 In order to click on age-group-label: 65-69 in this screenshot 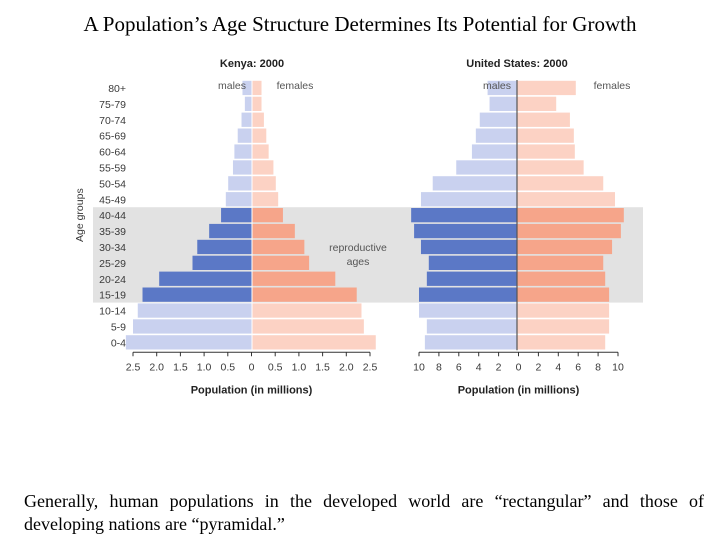, I will do `click(112, 137)`.